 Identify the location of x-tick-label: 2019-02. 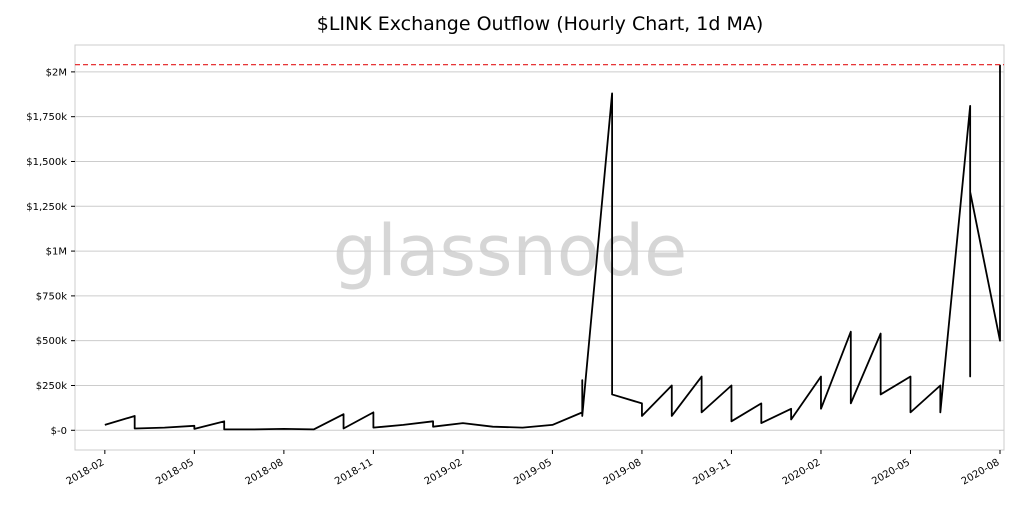
(444, 472).